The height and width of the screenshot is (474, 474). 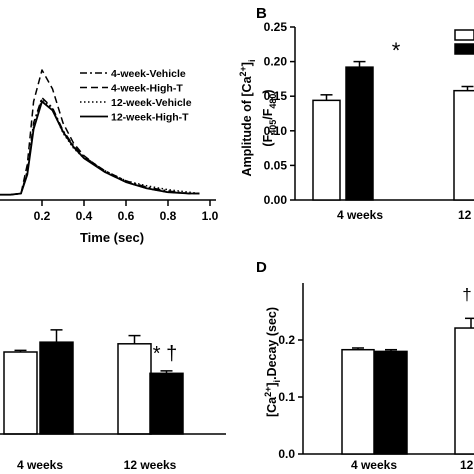 I want to click on panel-a-legend-label-1: 4-week-Vehicle, so click(x=148, y=74).